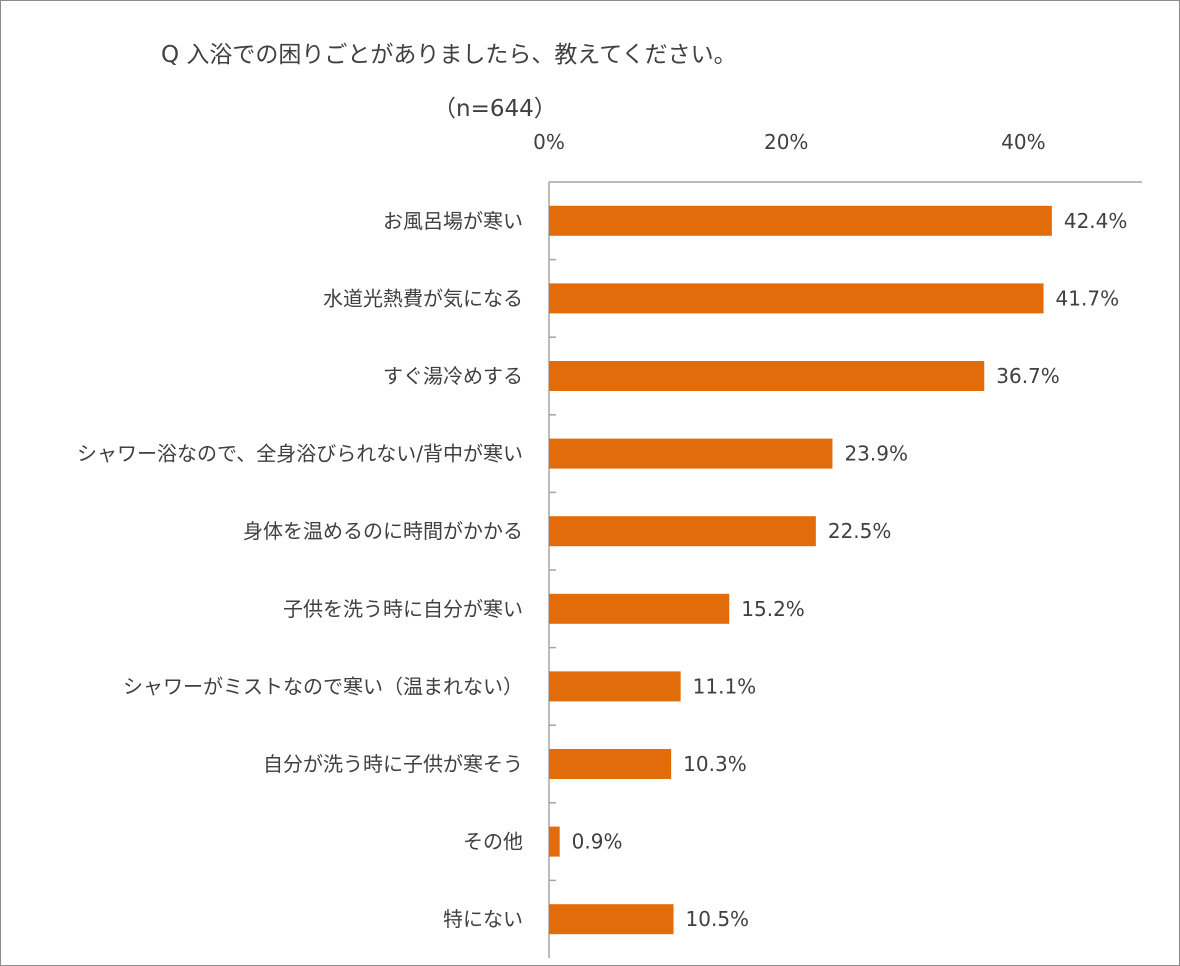 This screenshot has width=1180, height=966. What do you see at coordinates (549, 142) in the screenshot?
I see `x-tick-label: 0%` at bounding box center [549, 142].